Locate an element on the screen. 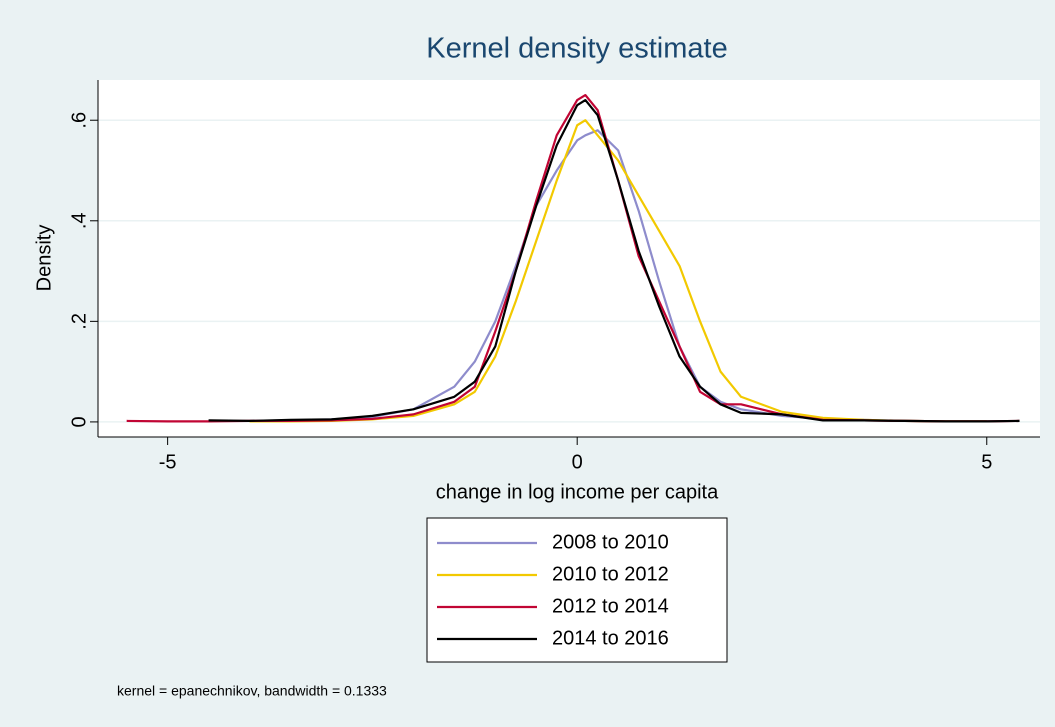 This screenshot has width=1055, height=727. x-tick-label: 0 is located at coordinates (577, 462).